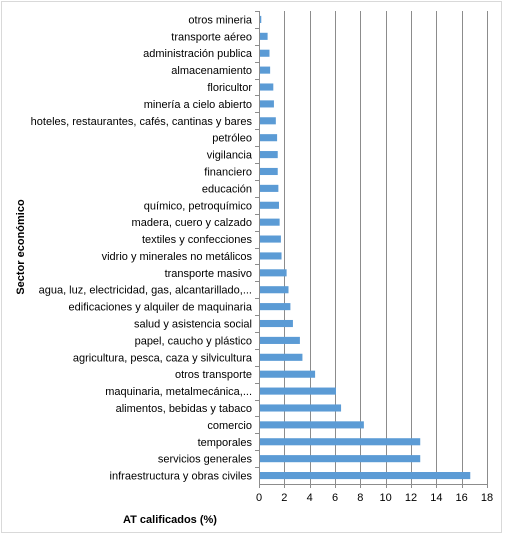 The image size is (505, 537). What do you see at coordinates (211, 71) in the screenshot?
I see `category-label: almacenamiento` at bounding box center [211, 71].